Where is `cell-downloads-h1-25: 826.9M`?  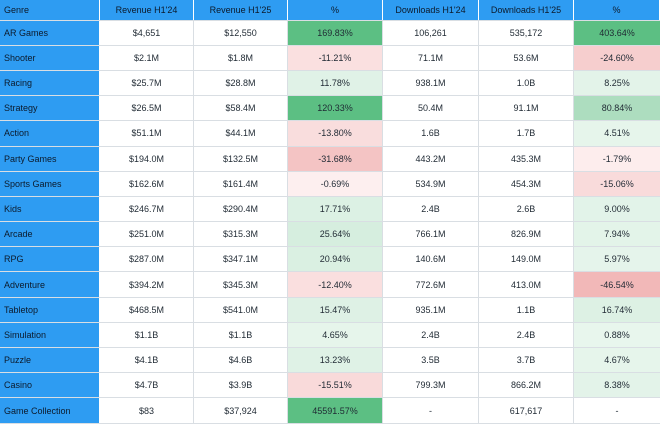
cell-downloads-h1-25: 826.9M is located at coordinates (526, 234).